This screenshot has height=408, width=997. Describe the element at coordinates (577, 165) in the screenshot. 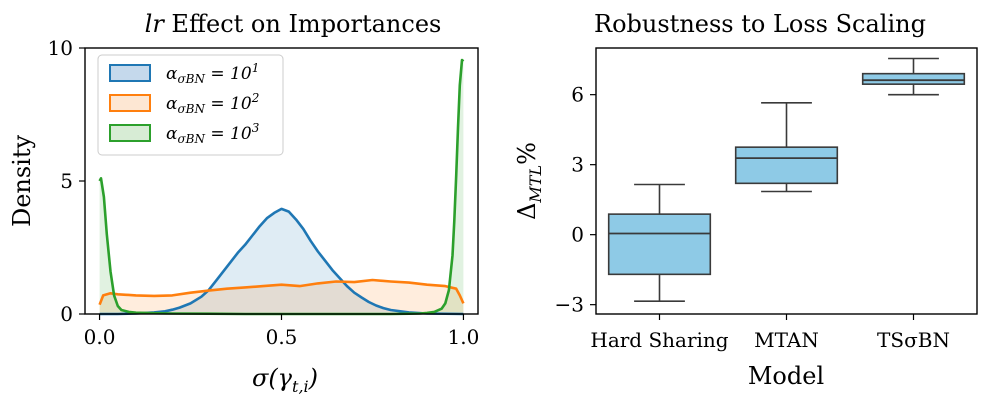

I see `right-y-tick-label: 3` at that location.